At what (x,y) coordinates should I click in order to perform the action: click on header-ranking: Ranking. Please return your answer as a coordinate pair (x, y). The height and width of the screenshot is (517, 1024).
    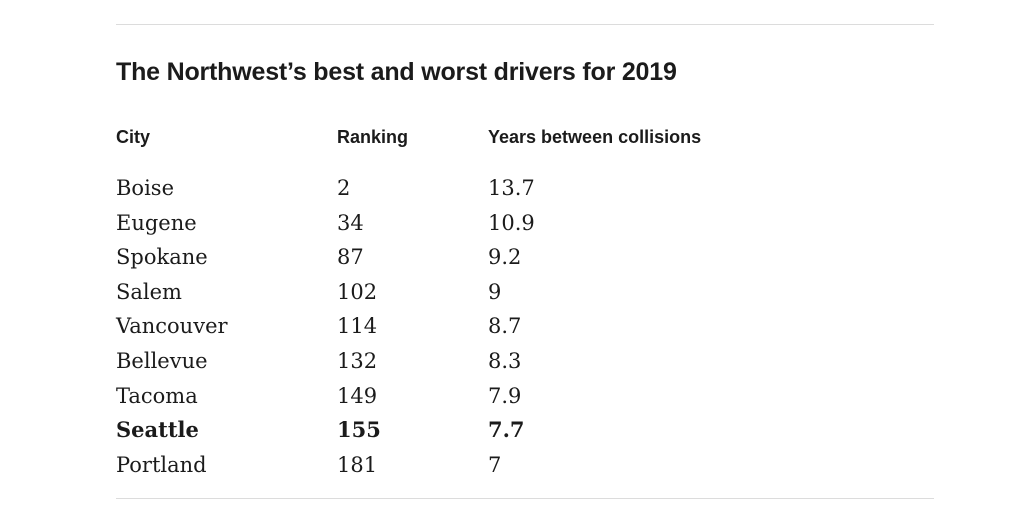
    Looking at the image, I should click on (373, 137).